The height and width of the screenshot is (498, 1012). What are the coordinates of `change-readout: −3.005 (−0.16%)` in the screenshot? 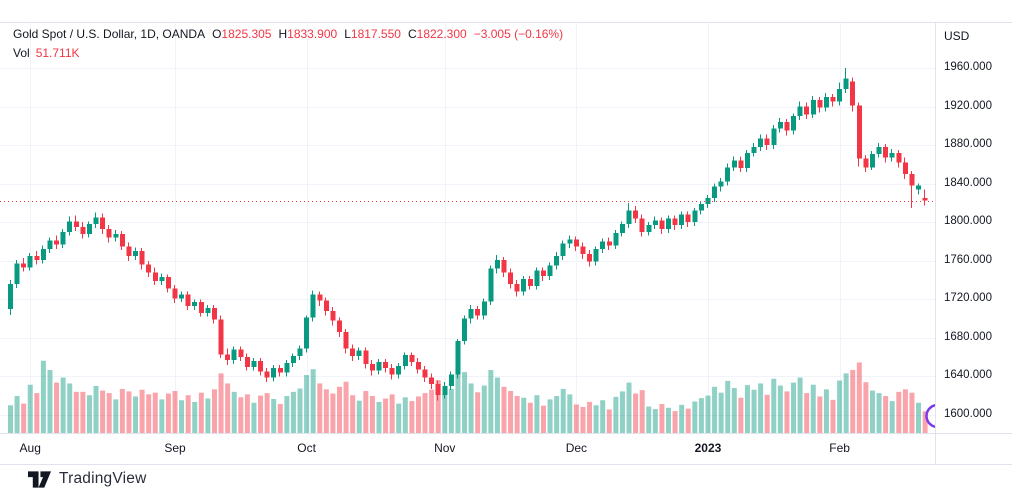 It's located at (518, 34).